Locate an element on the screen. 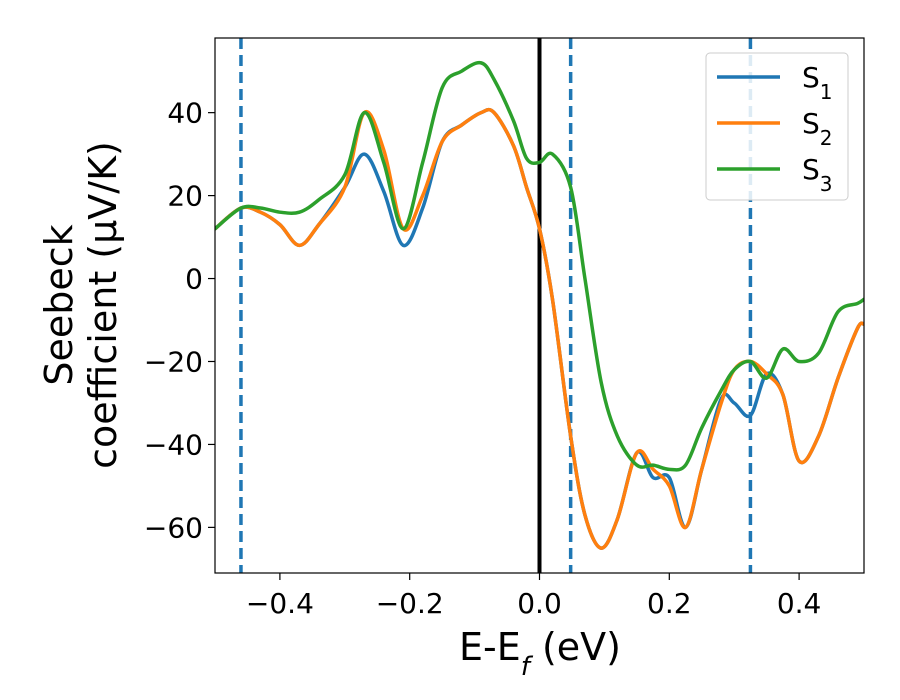 This screenshot has width=900, height=700. y-axis-title-line2: coefficient (μV/K) is located at coordinates (103, 305).